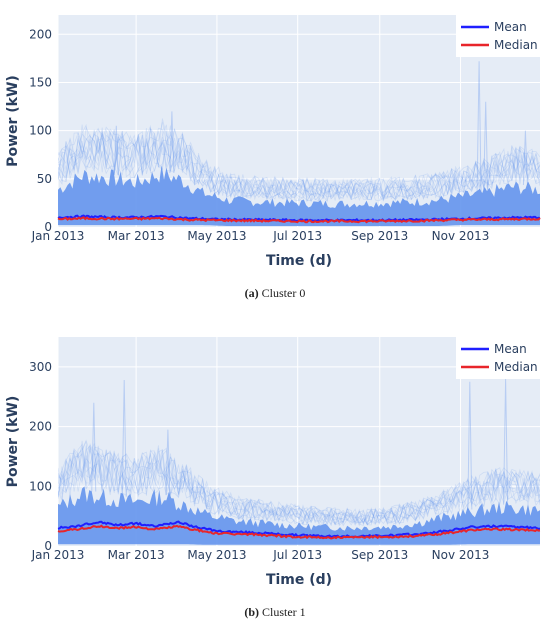 This screenshot has width=550, height=623. What do you see at coordinates (44, 179) in the screenshot?
I see `y-tick-label: 50` at bounding box center [44, 179].